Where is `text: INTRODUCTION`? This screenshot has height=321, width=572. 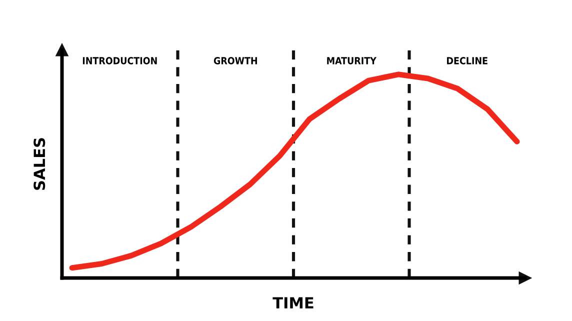 text: INTRODUCTION is located at coordinates (119, 60).